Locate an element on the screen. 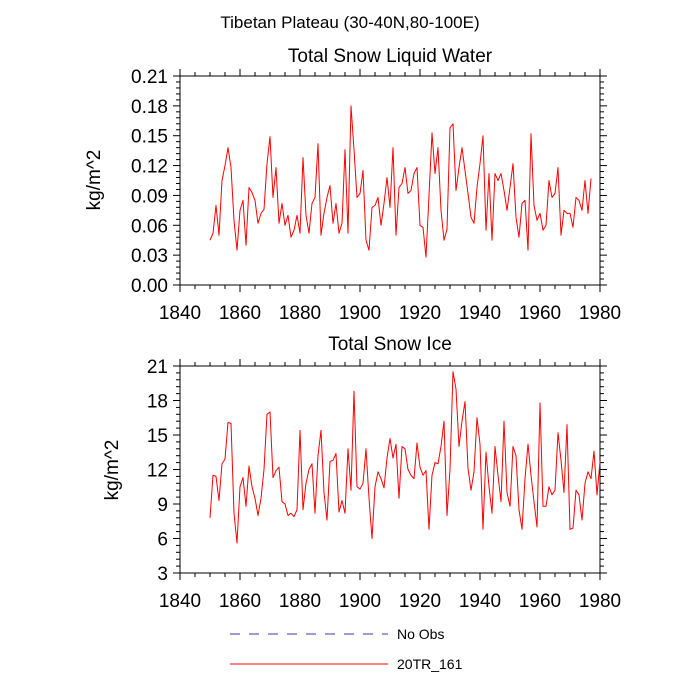 Image resolution: width=700 pixels, height=700 pixels. y-tick-label: 21 is located at coordinates (157, 367).